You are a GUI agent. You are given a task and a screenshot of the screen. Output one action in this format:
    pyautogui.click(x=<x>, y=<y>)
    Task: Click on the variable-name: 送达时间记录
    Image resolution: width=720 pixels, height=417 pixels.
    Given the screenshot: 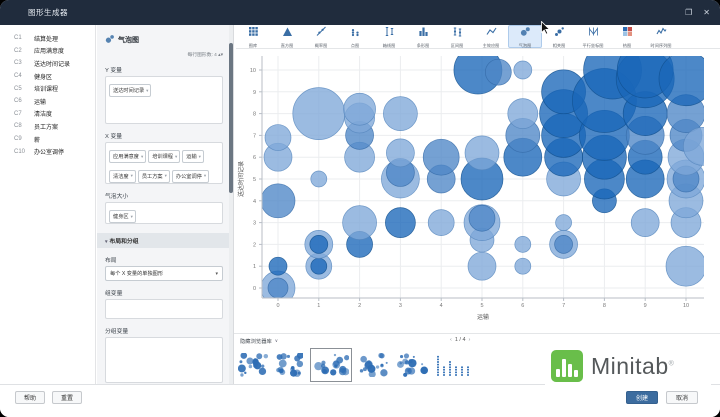 What is the action you would take?
    pyautogui.click(x=52, y=64)
    